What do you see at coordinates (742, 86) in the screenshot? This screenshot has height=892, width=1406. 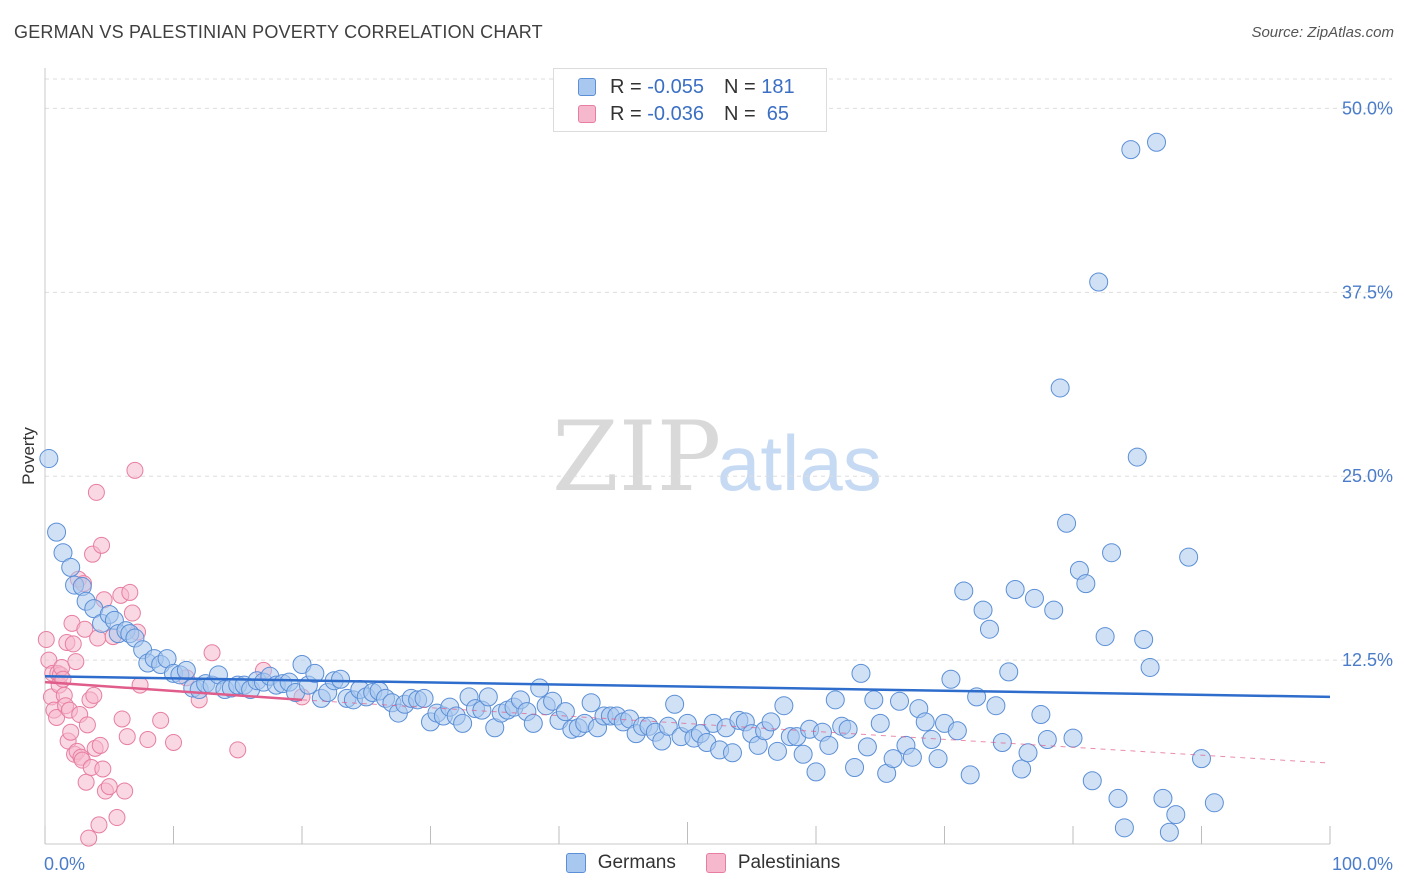 I see `n-label: N =` at bounding box center [742, 86].